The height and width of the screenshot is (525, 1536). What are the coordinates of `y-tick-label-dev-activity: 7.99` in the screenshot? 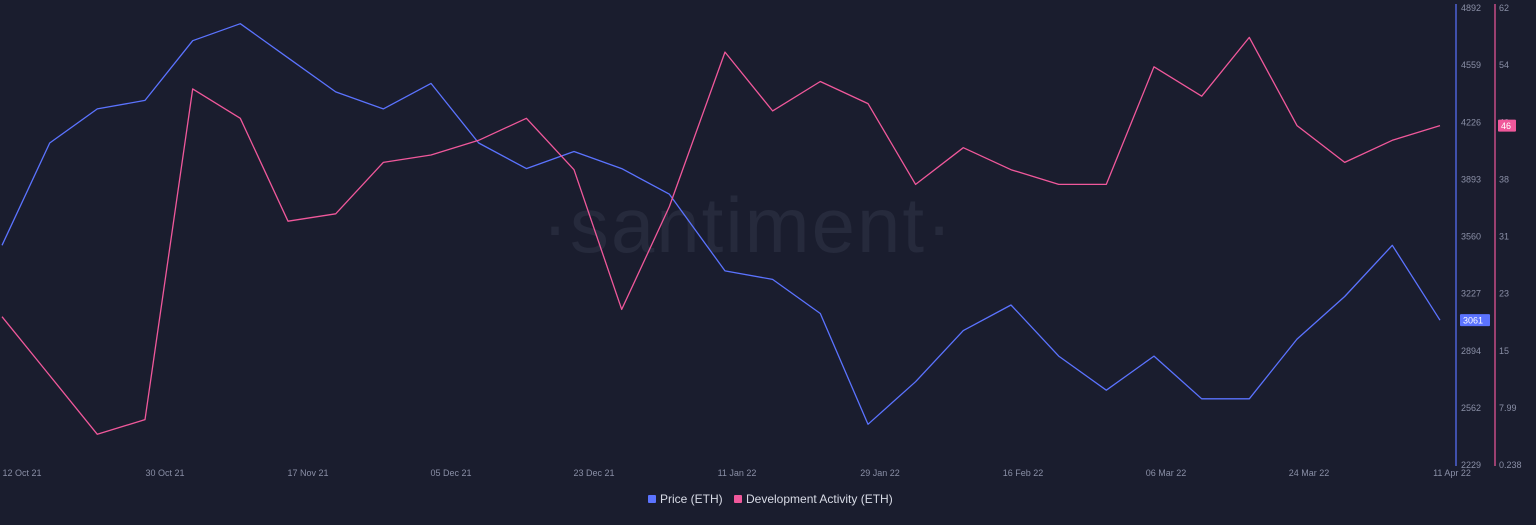 It's located at (1508, 408).